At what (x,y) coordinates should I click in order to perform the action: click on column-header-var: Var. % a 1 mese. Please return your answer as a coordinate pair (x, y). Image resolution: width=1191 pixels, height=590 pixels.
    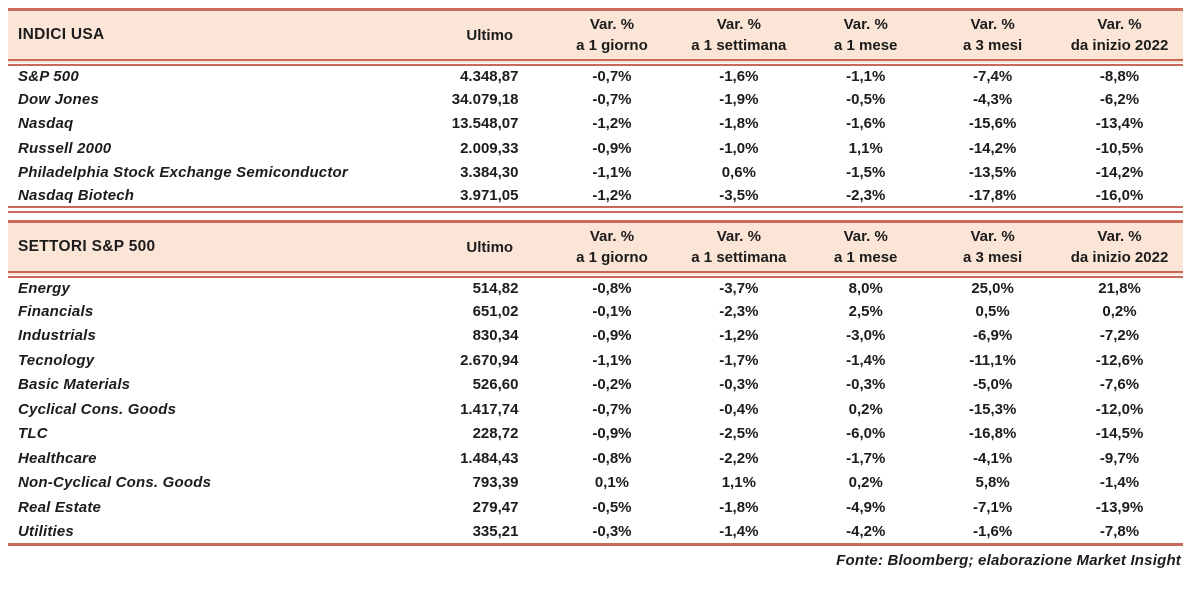
    Looking at the image, I should click on (866, 37).